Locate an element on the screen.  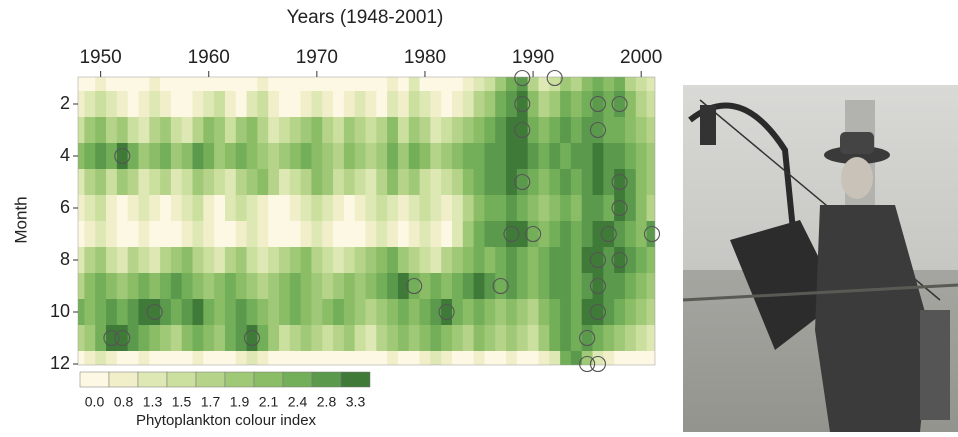
colorbar-tick-label: 1.3 is located at coordinates (153, 402).